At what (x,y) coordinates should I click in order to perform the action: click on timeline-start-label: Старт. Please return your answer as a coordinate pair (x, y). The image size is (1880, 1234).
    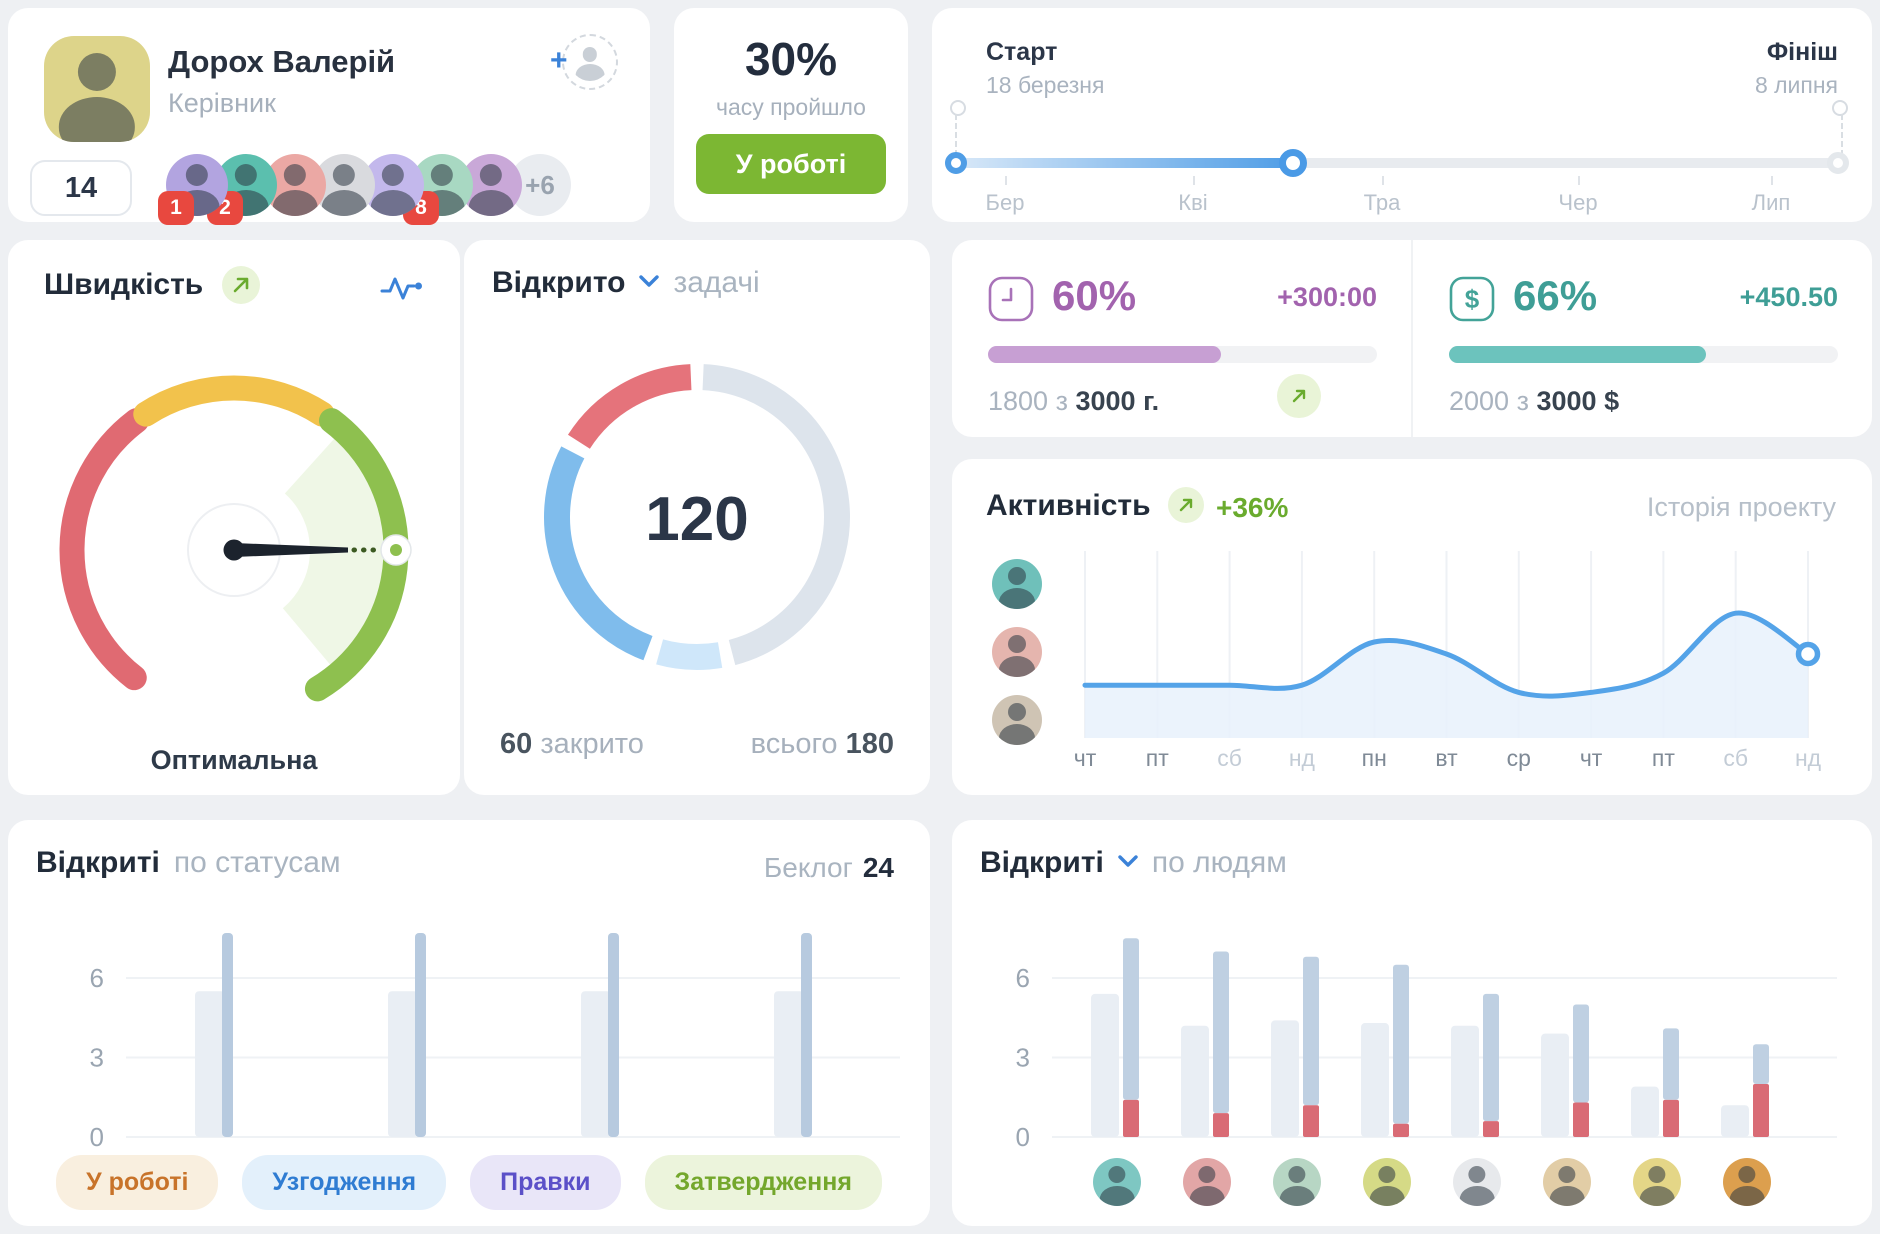
    Looking at the image, I should click on (1022, 52).